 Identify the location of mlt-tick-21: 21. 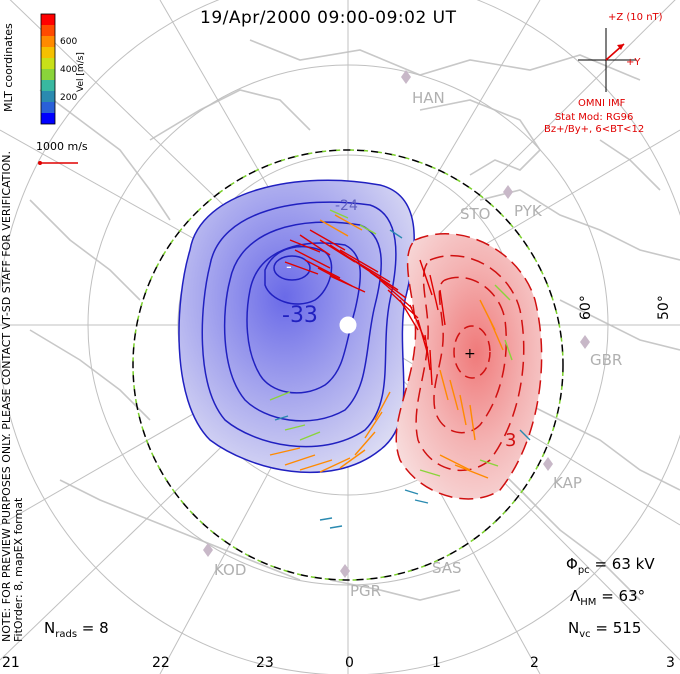
(11, 663).